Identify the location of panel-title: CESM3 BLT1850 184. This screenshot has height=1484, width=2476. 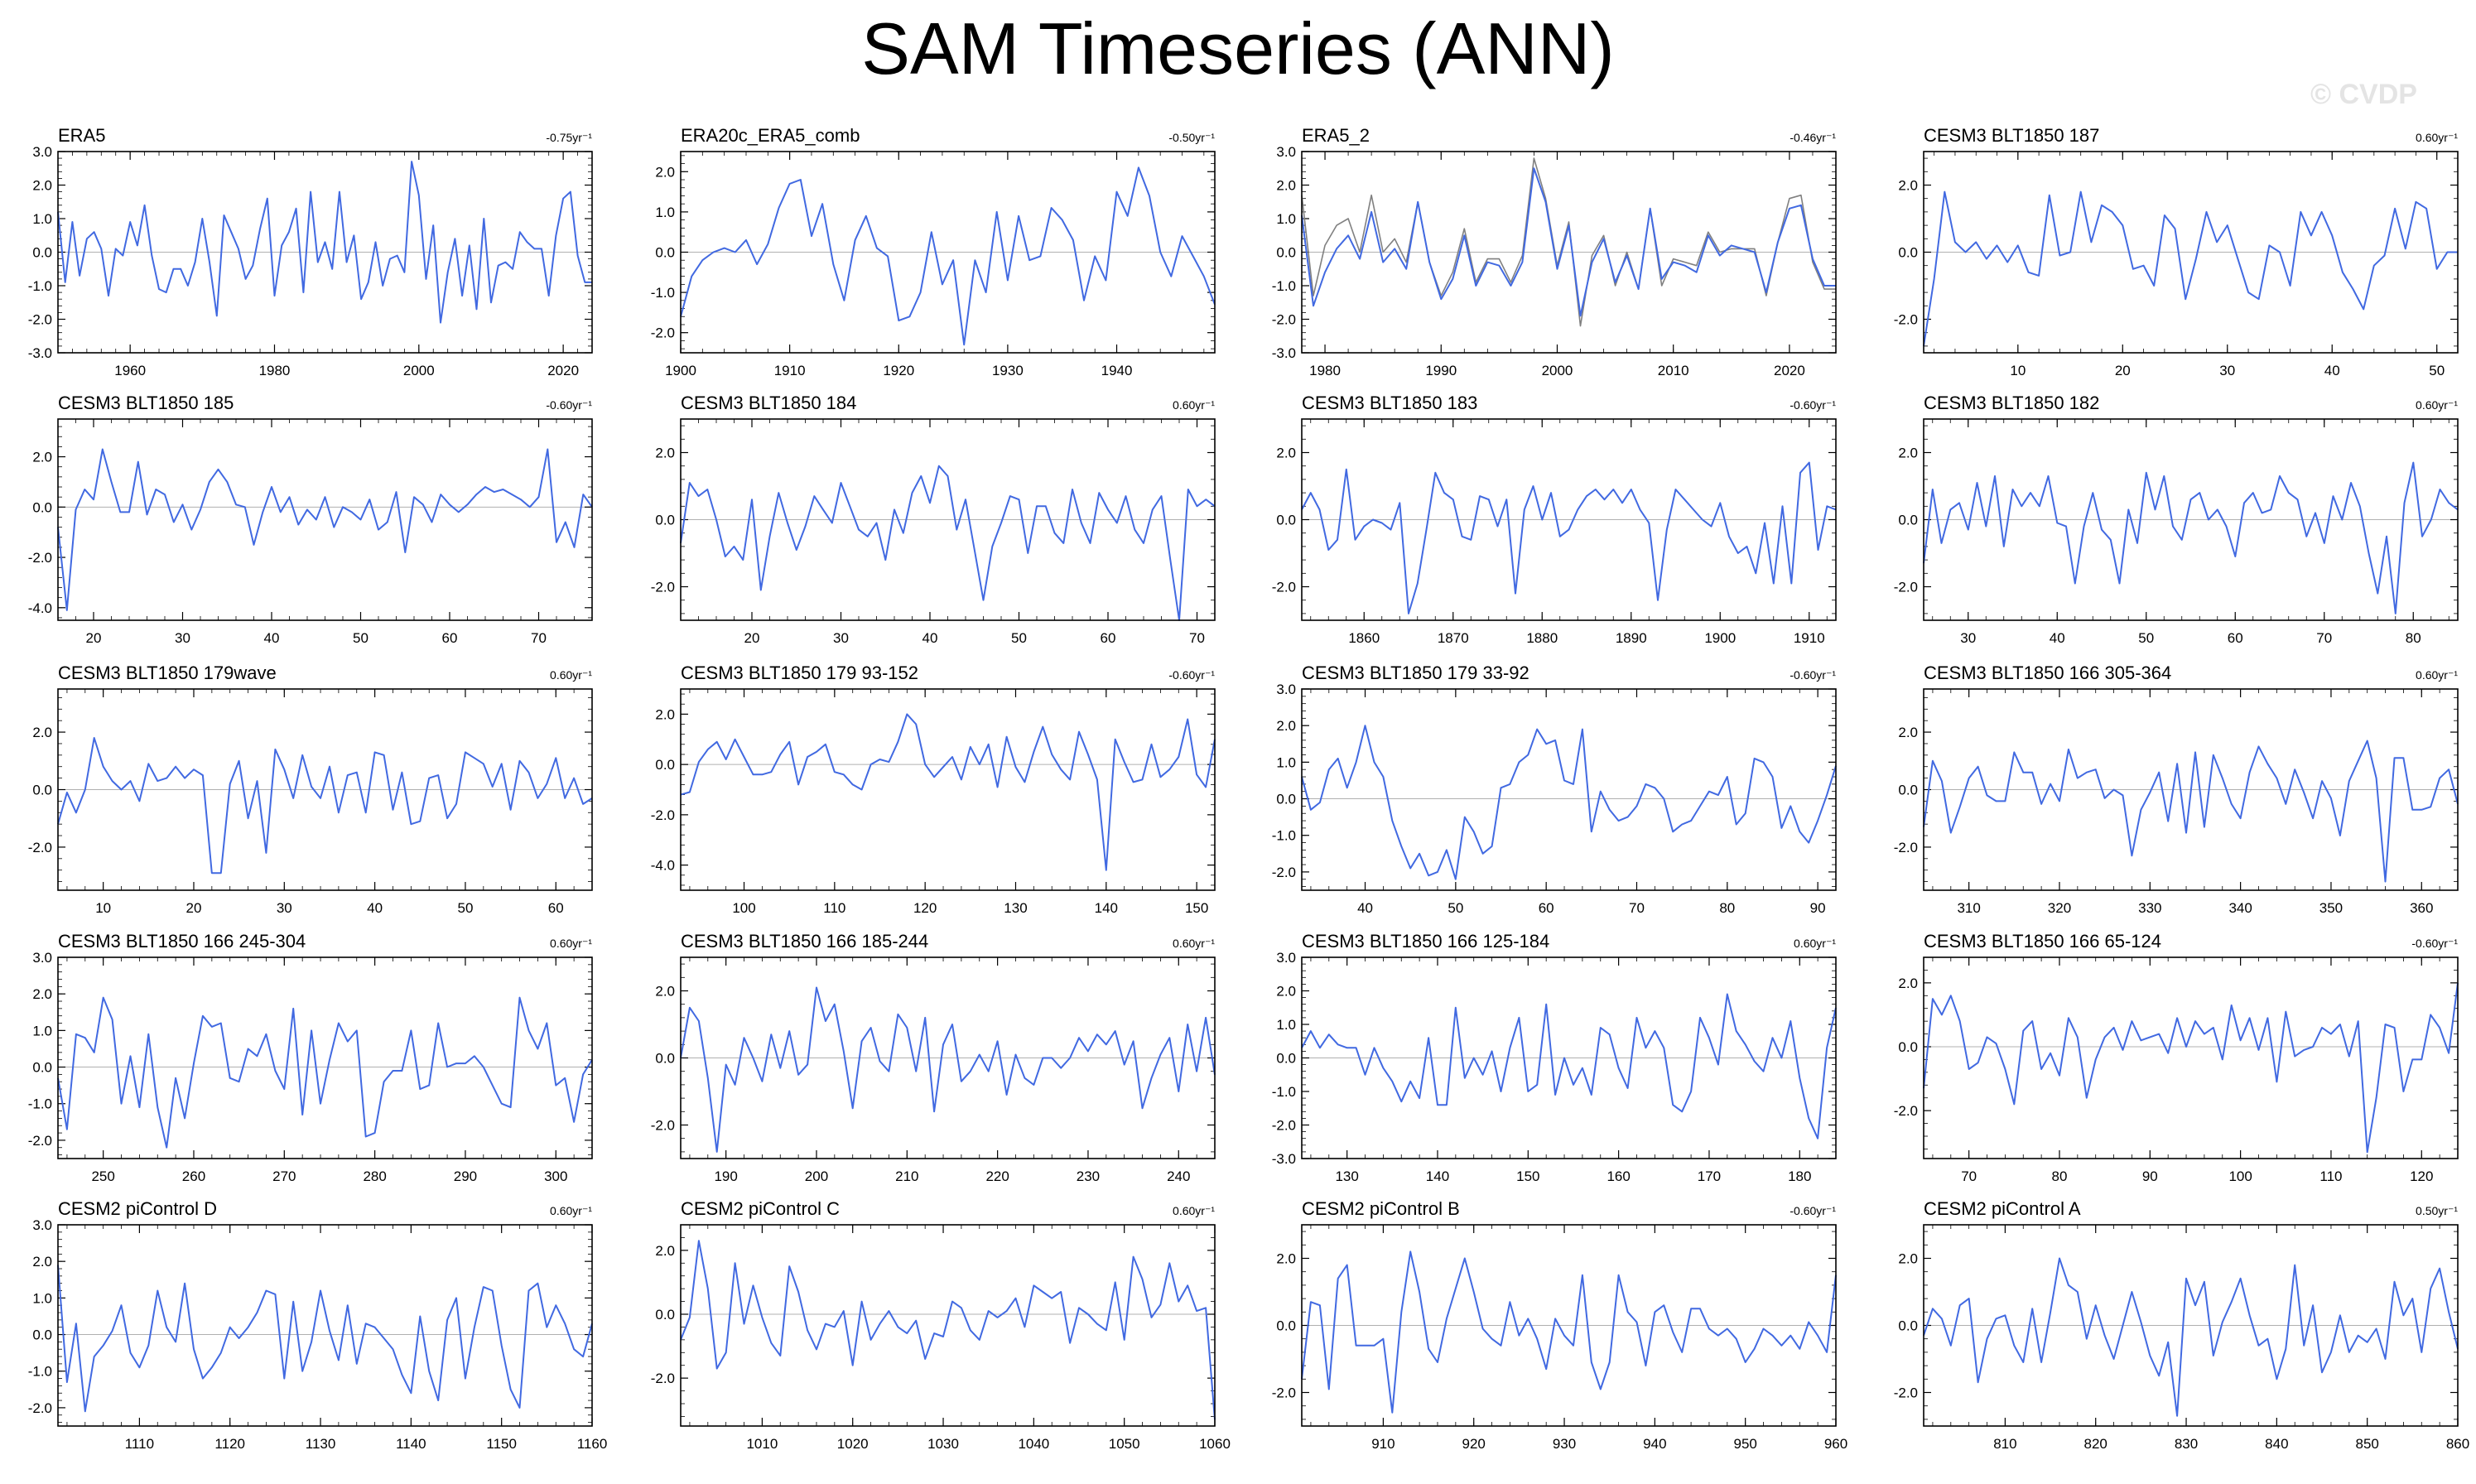
(768, 403).